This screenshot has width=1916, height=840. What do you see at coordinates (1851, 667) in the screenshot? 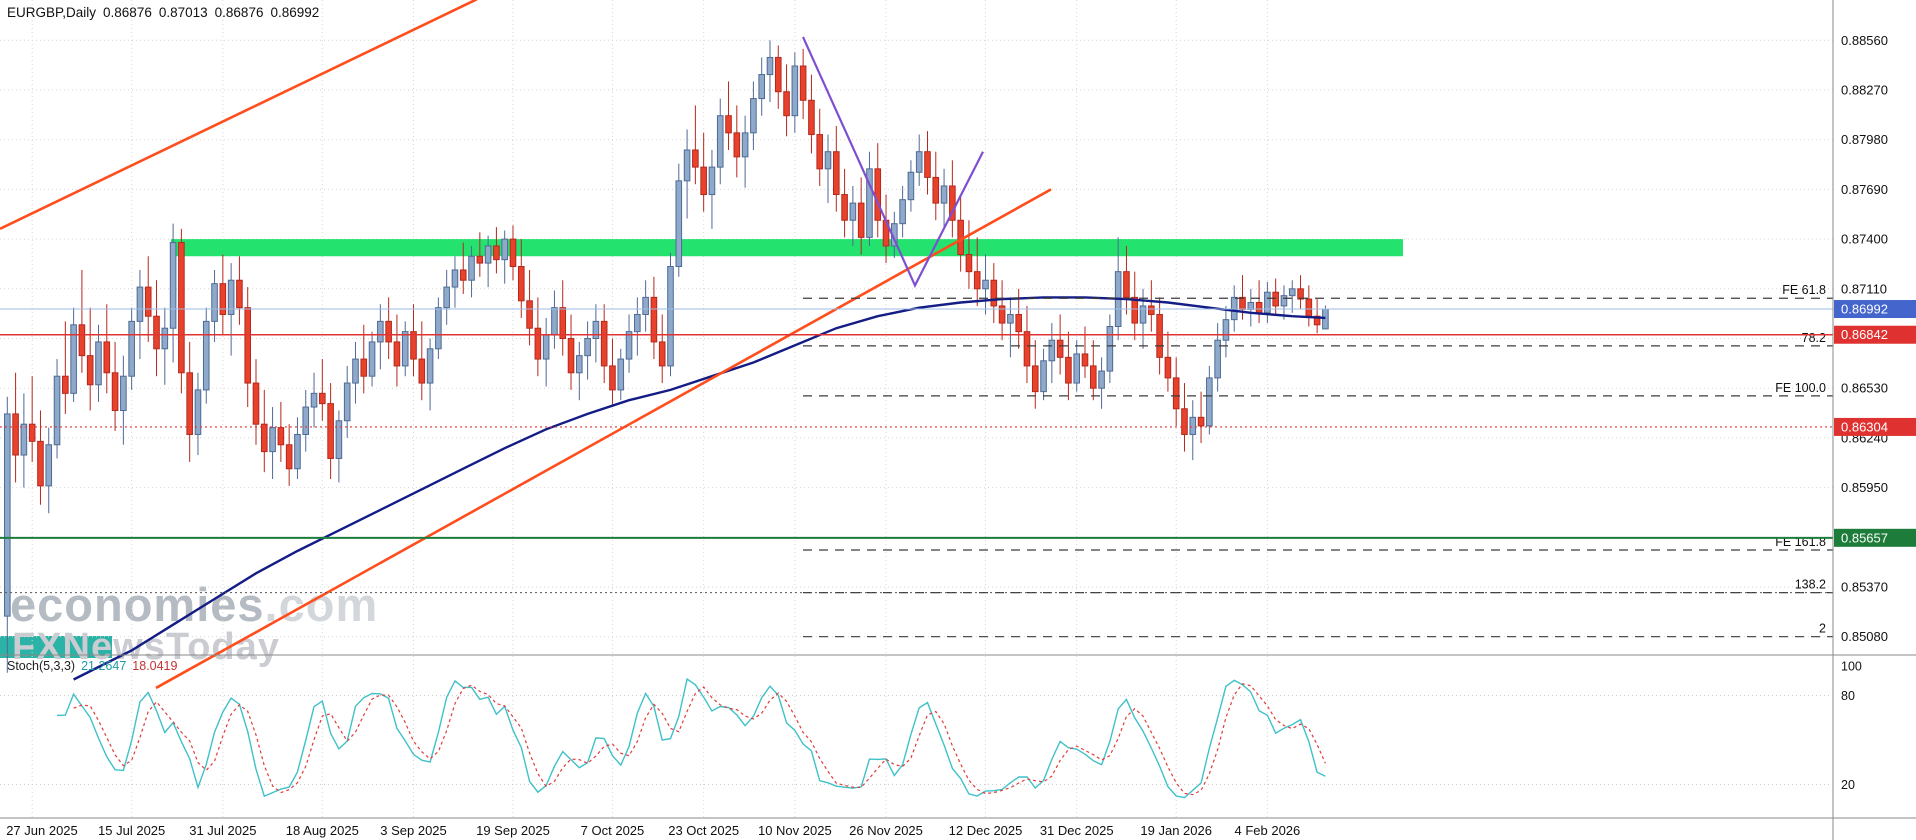
I see `stoch-level-label: 100` at bounding box center [1851, 667].